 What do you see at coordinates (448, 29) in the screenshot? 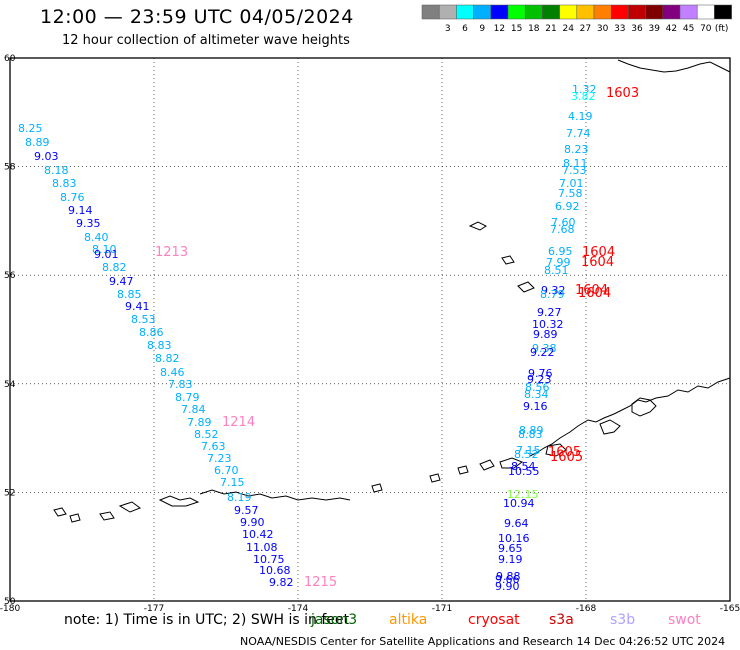
I see `legend-tick-label: 3` at bounding box center [448, 29].